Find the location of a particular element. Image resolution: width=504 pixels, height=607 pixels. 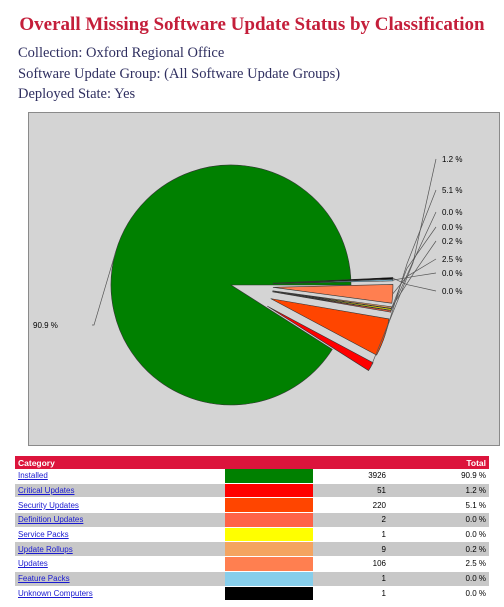

pie-slice-label: 1.2 % is located at coordinates (452, 159).